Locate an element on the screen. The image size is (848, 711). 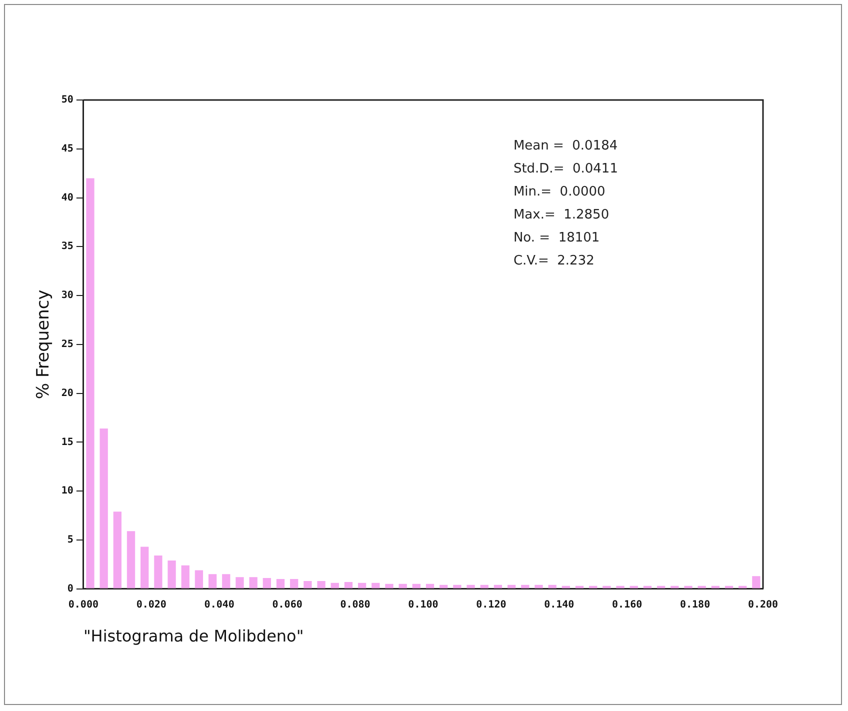
y-tick-label: 35 is located at coordinates (67, 246).